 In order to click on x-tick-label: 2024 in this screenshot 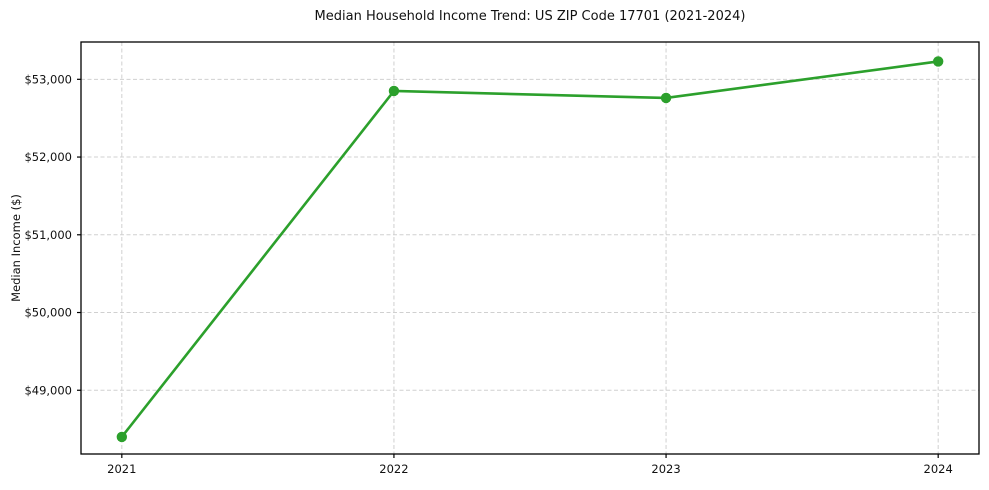, I will do `click(938, 469)`.